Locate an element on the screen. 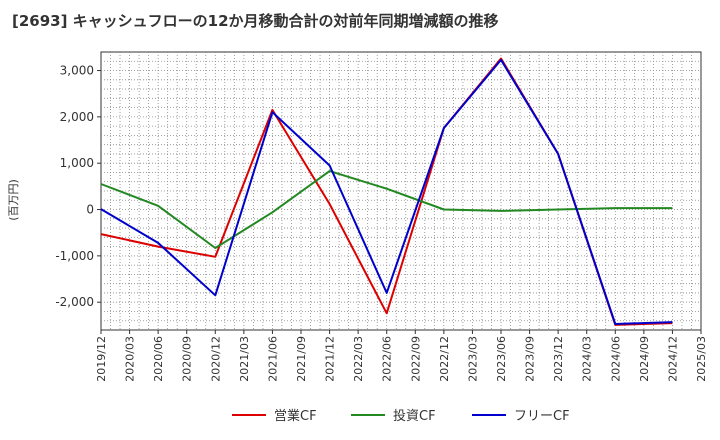  x-tick-label: 2023/03 is located at coordinates (472, 359).